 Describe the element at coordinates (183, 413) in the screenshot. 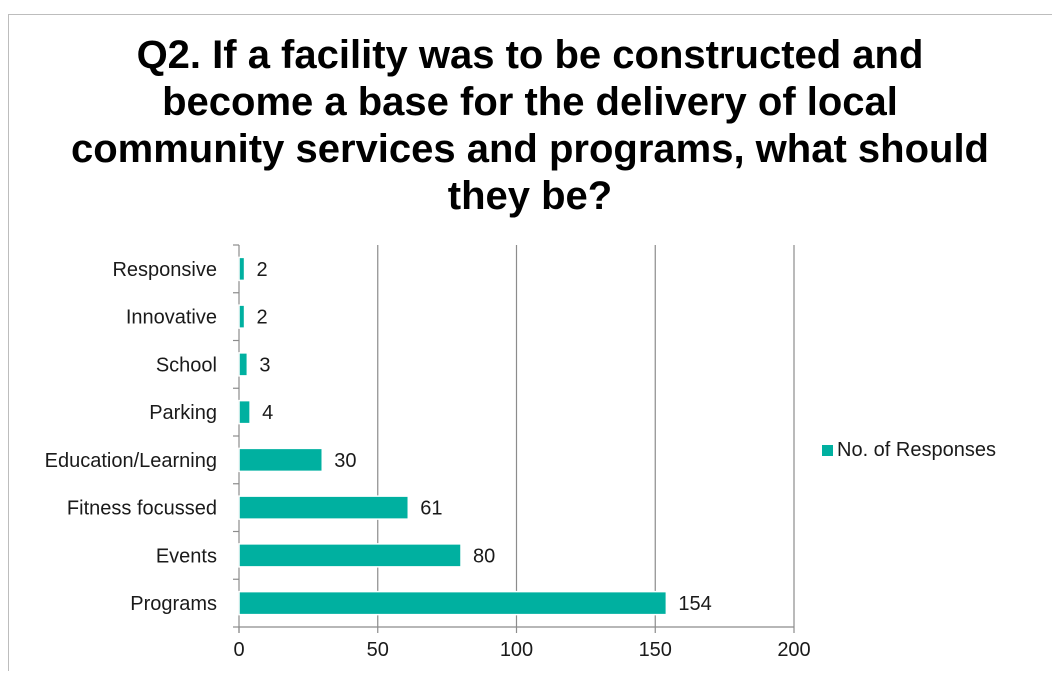

I see `category-label: Parking` at that location.